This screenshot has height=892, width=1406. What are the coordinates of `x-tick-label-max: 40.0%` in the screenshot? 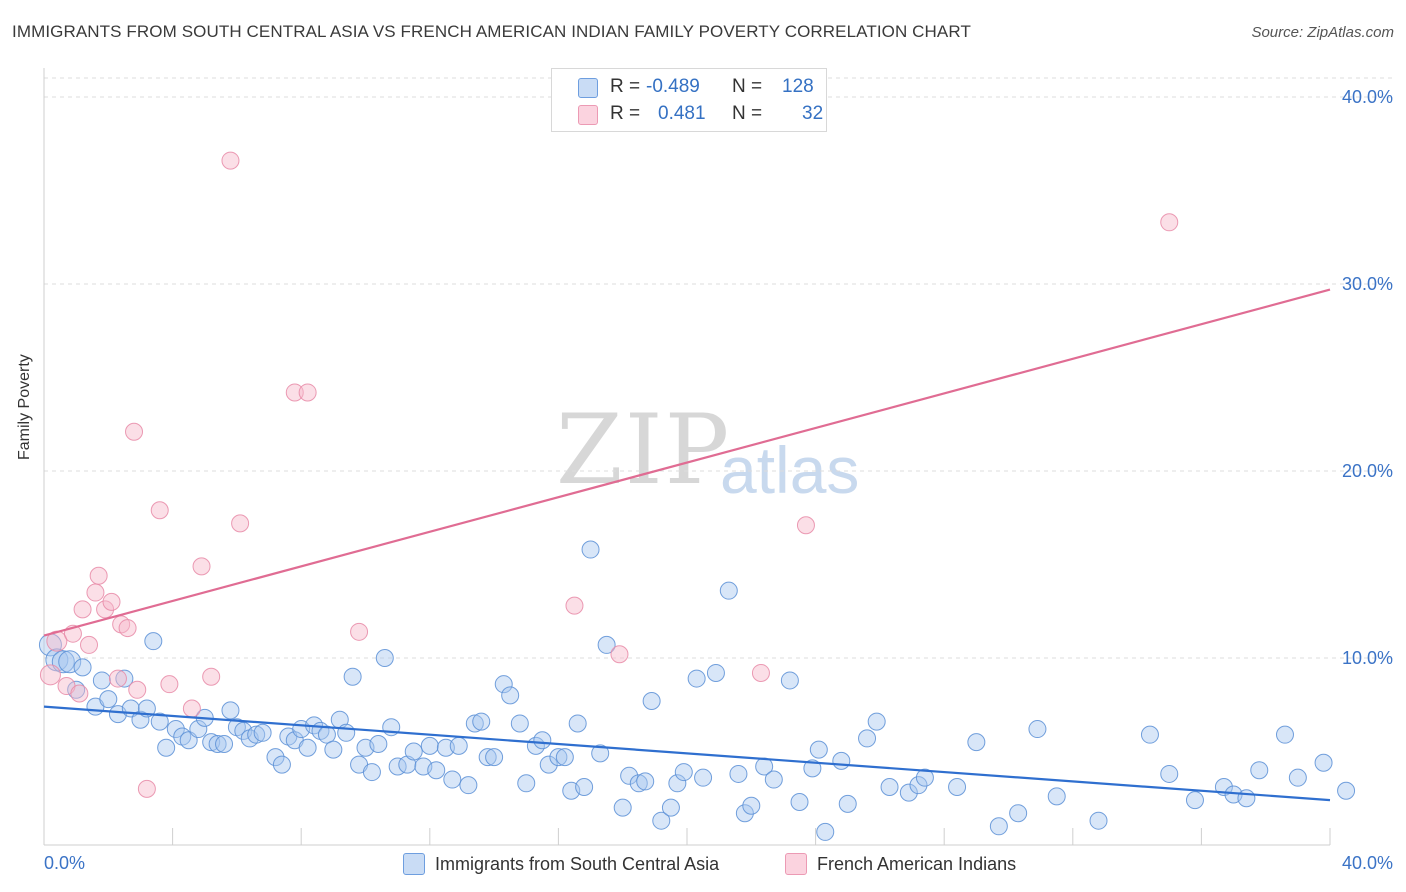 It's located at (1367, 863).